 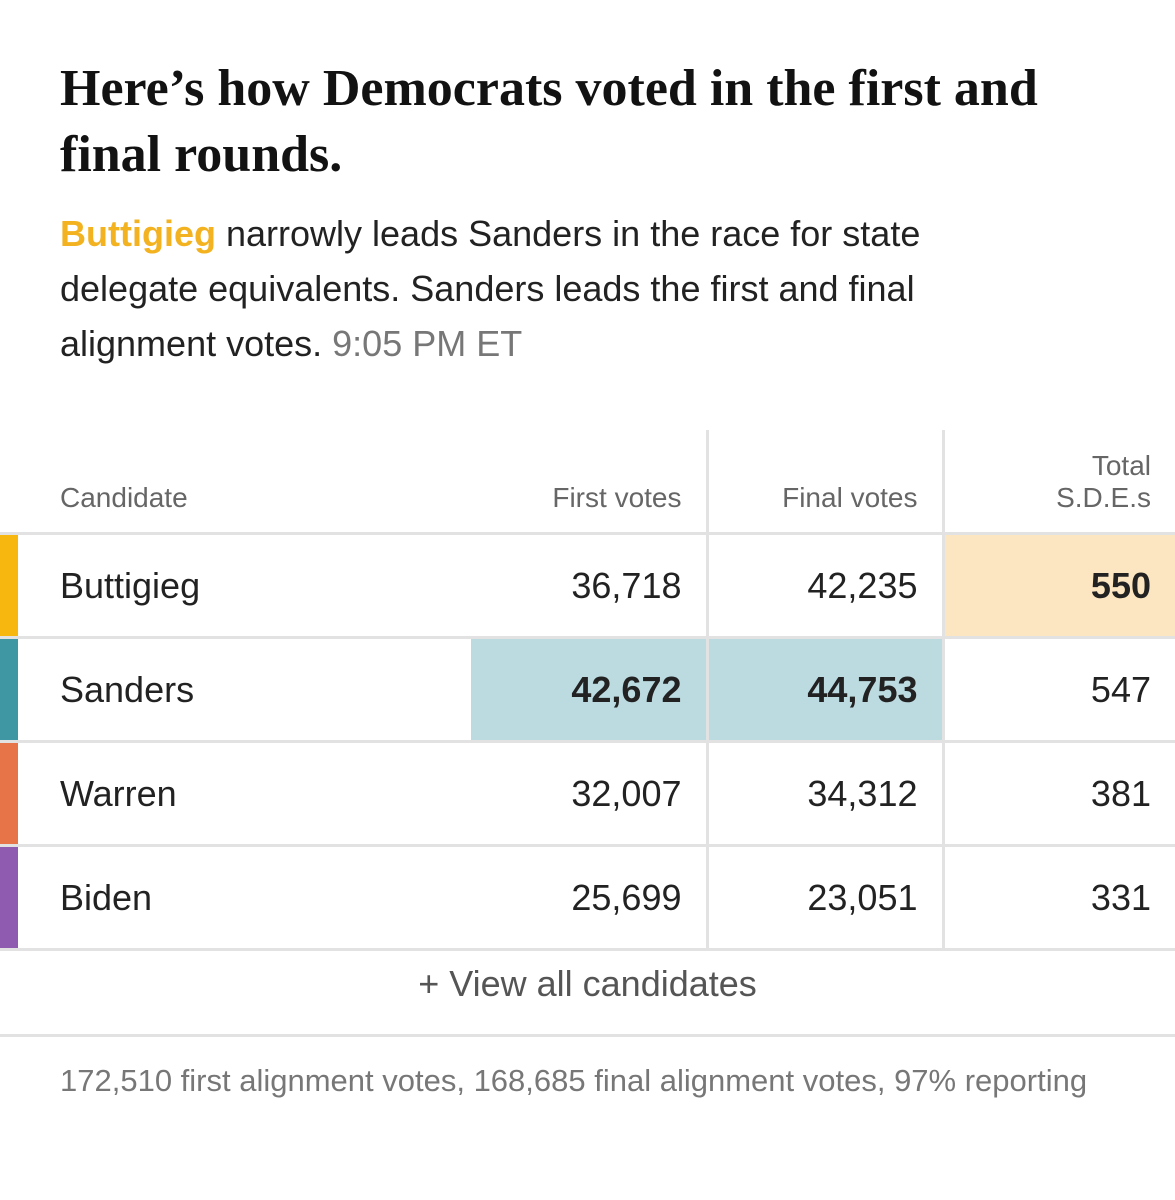 What do you see at coordinates (824, 898) in the screenshot?
I see `final-votes-cell: 23,051` at bounding box center [824, 898].